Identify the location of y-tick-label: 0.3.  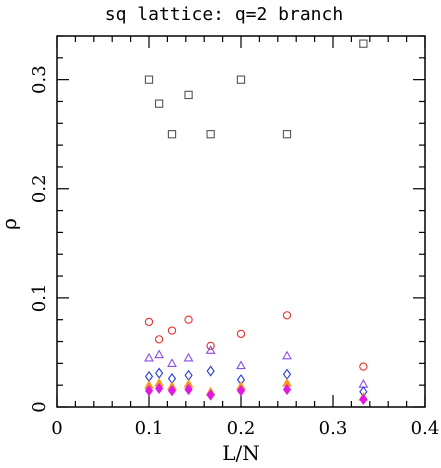
(39, 79).